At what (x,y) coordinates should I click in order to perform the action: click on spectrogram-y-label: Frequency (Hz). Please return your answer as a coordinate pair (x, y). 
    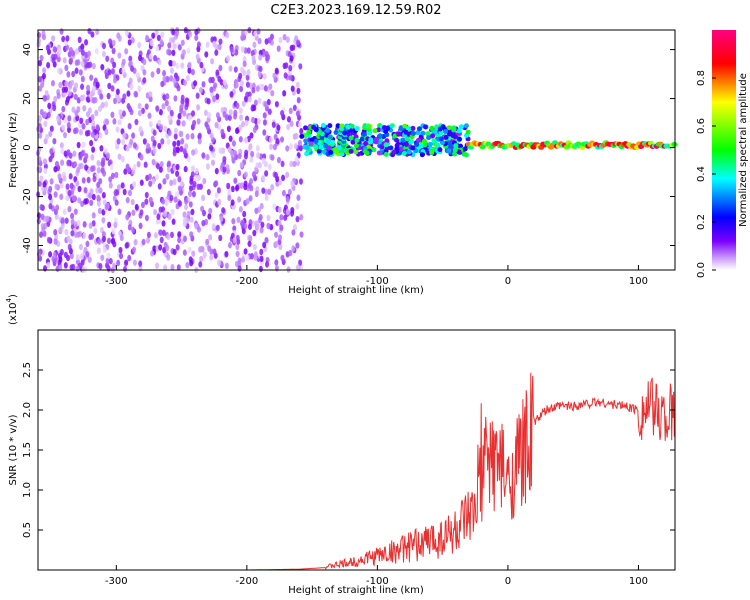
    Looking at the image, I should click on (13, 150).